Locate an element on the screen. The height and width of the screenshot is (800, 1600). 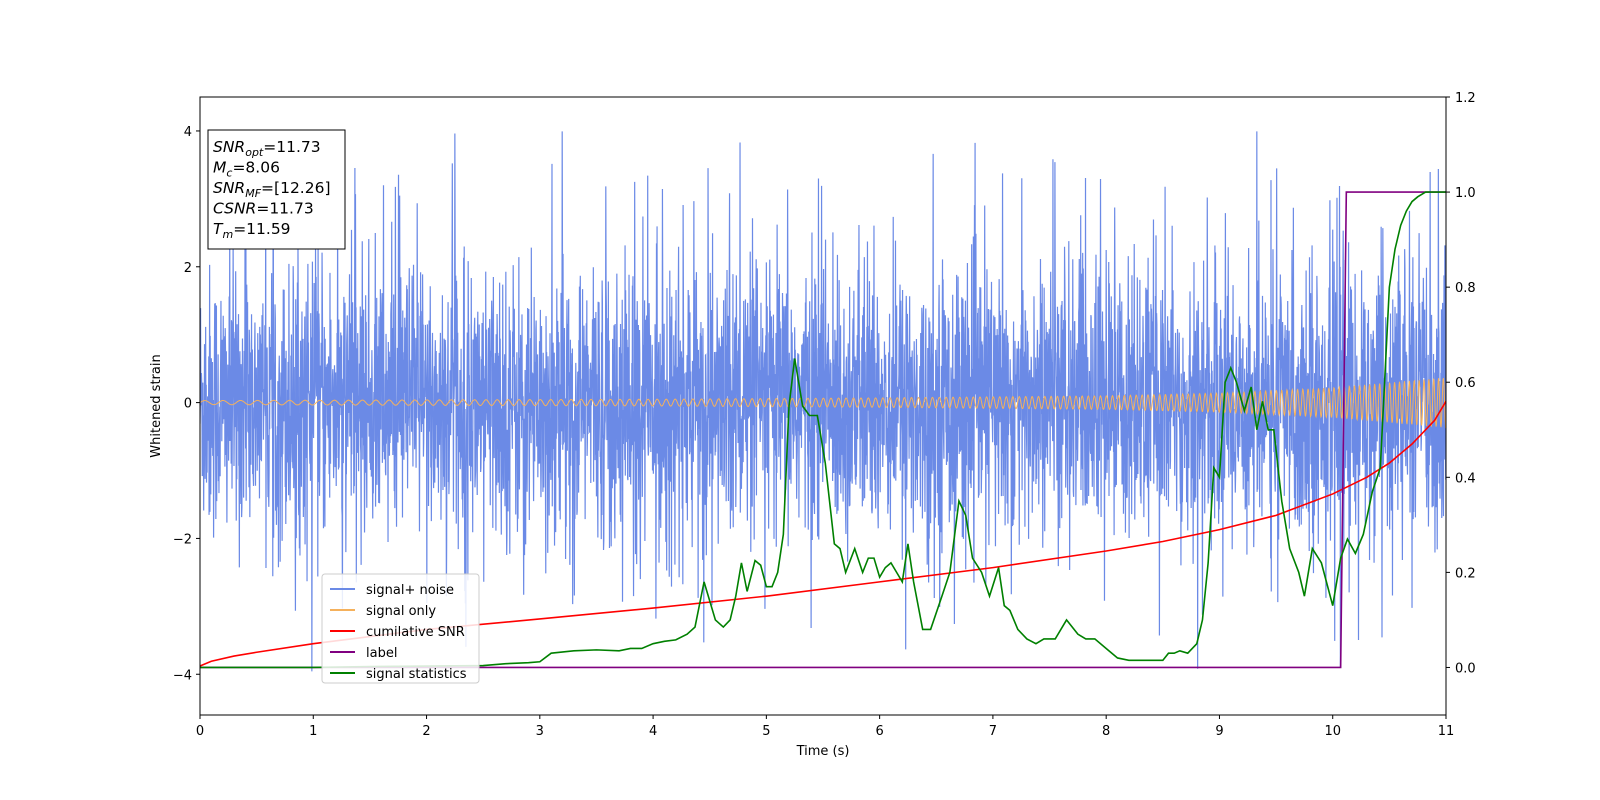
x-tick-label: 4 is located at coordinates (653, 731).